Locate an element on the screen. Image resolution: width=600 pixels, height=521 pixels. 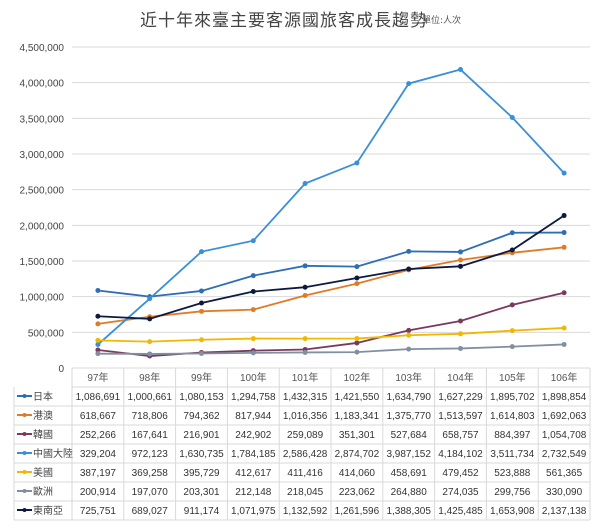
table-cell: 3,987,152 is located at coordinates (408, 454).